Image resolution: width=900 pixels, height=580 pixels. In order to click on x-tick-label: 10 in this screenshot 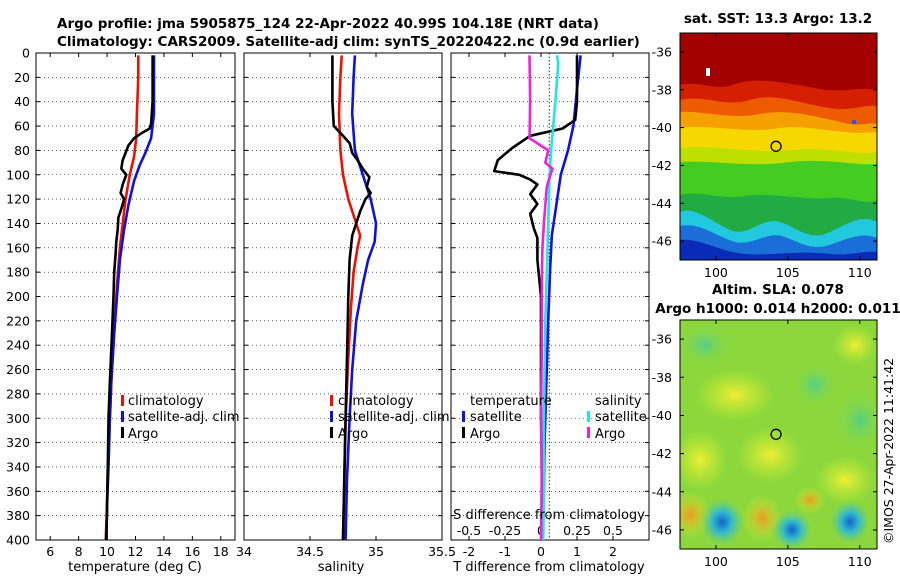, I will do `click(107, 551)`.